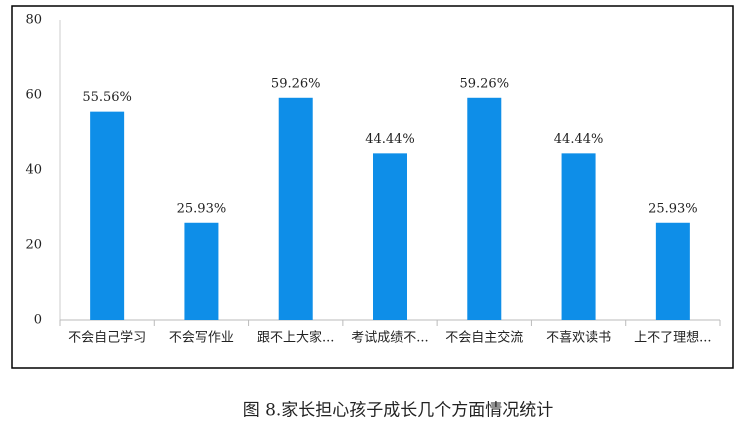  What do you see at coordinates (484, 338) in the screenshot?
I see `x-tick-label: 不会自主交流` at bounding box center [484, 338].